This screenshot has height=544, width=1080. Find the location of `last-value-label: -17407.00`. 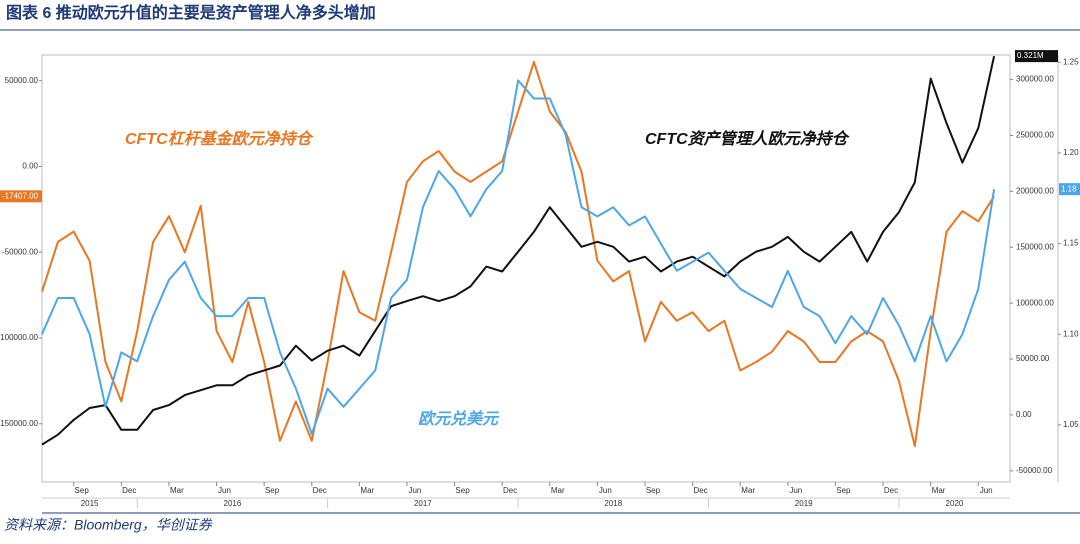

last-value-label: -17407.00 is located at coordinates (20, 195).